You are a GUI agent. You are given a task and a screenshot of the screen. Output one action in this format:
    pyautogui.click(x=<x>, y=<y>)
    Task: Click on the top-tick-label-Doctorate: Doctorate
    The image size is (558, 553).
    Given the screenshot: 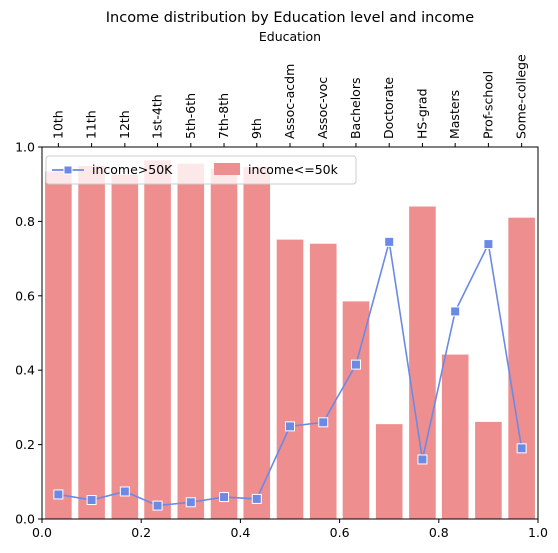 What is the action you would take?
    pyautogui.click(x=388, y=108)
    